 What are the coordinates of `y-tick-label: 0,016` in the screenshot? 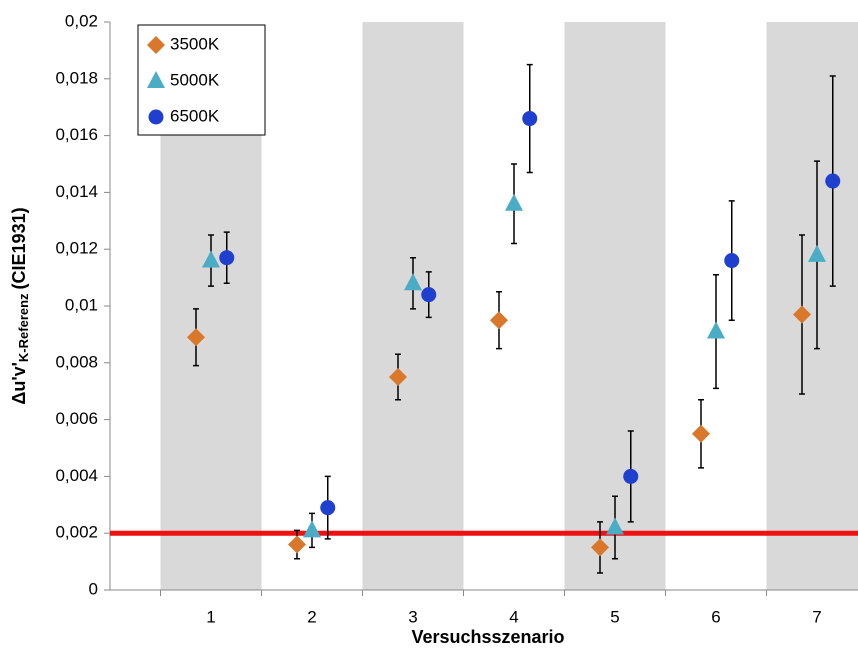 It's located at (76, 134).